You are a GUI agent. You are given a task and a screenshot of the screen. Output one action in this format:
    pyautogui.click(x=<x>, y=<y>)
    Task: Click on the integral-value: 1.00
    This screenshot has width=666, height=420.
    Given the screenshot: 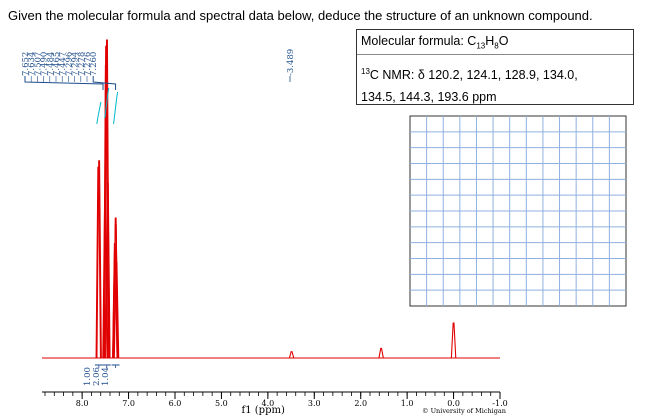 What is the action you would take?
    pyautogui.click(x=88, y=376)
    